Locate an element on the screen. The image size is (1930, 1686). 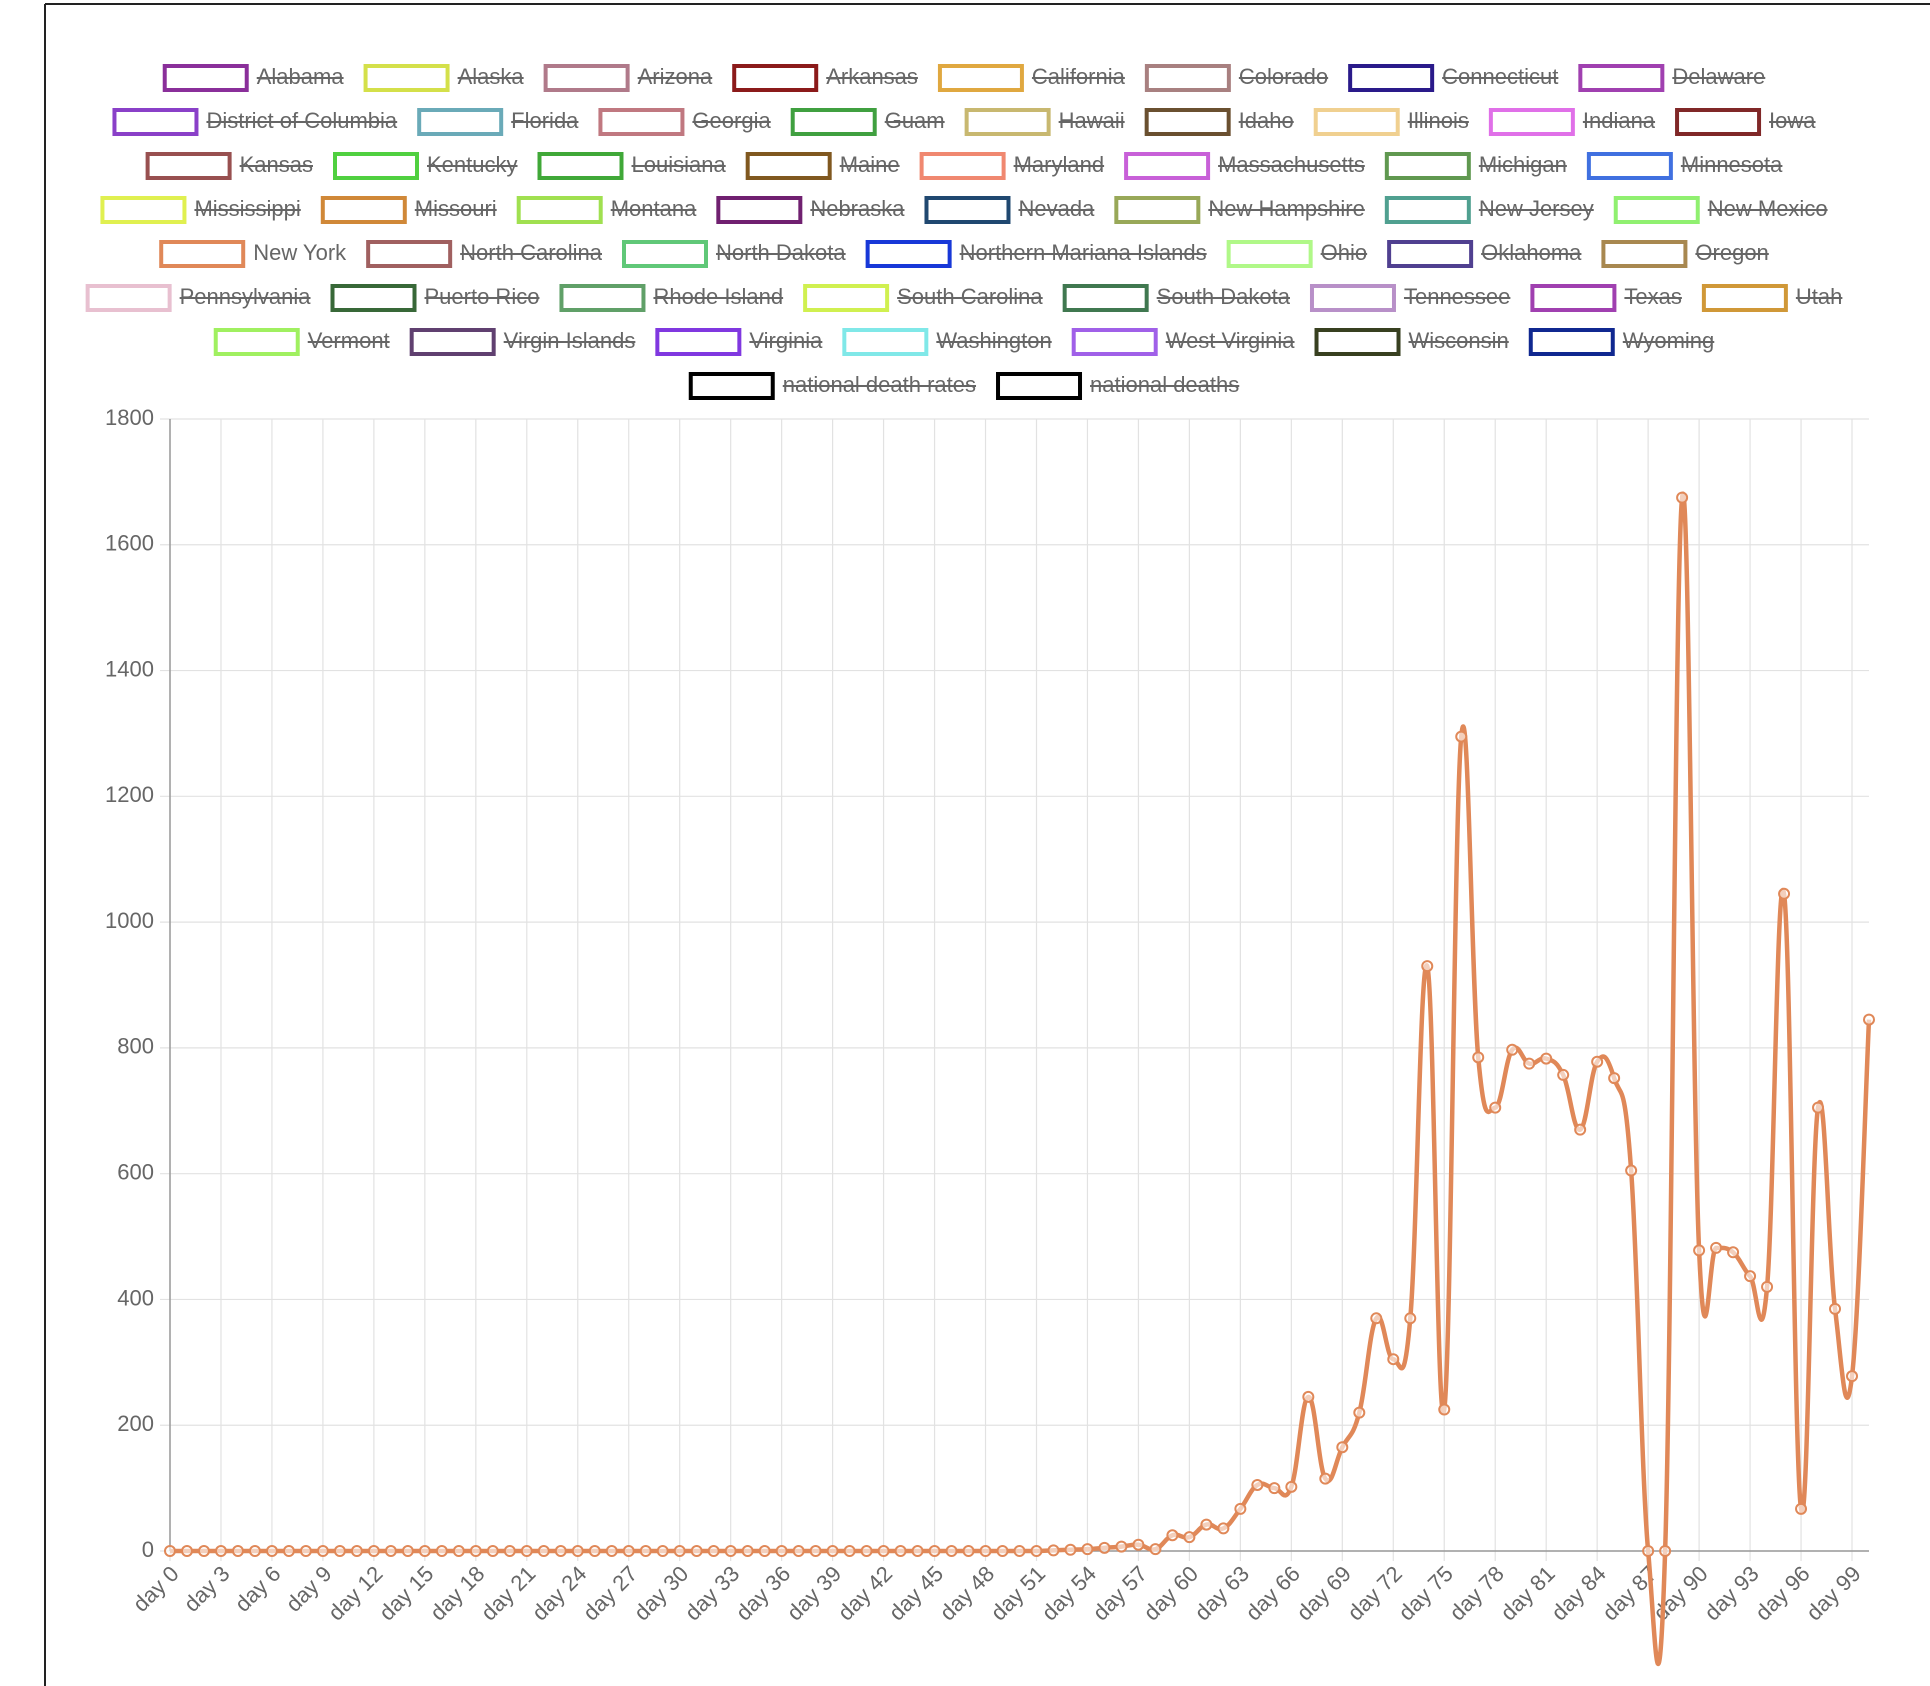
legend-label: national deaths is located at coordinates (1164, 384).